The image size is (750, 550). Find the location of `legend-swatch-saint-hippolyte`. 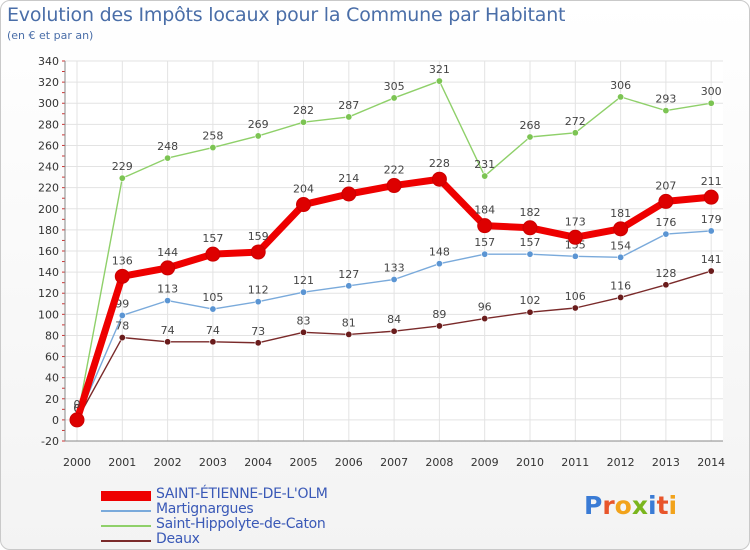

legend-swatch-saint-hippolyte is located at coordinates (126, 526).